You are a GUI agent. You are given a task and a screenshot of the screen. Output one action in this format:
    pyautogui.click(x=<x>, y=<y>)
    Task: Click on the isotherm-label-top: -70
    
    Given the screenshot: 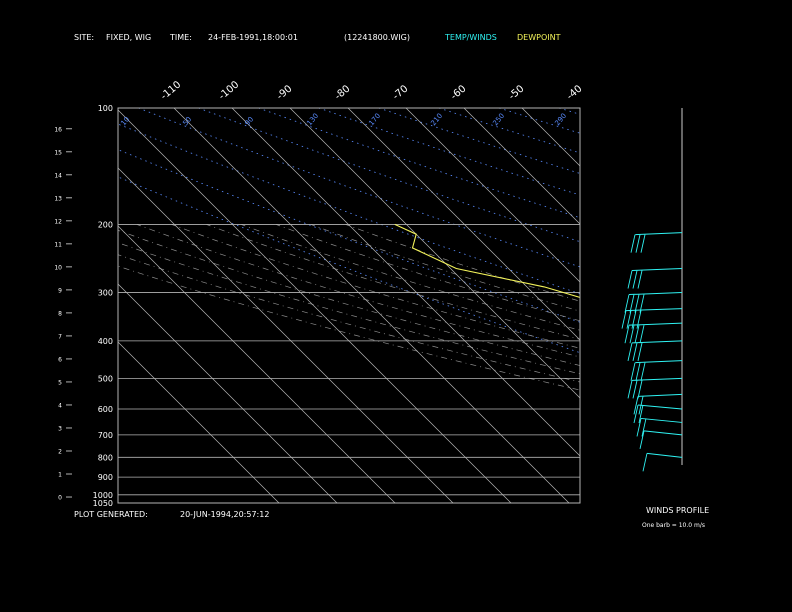 What is the action you would take?
    pyautogui.click(x=401, y=92)
    